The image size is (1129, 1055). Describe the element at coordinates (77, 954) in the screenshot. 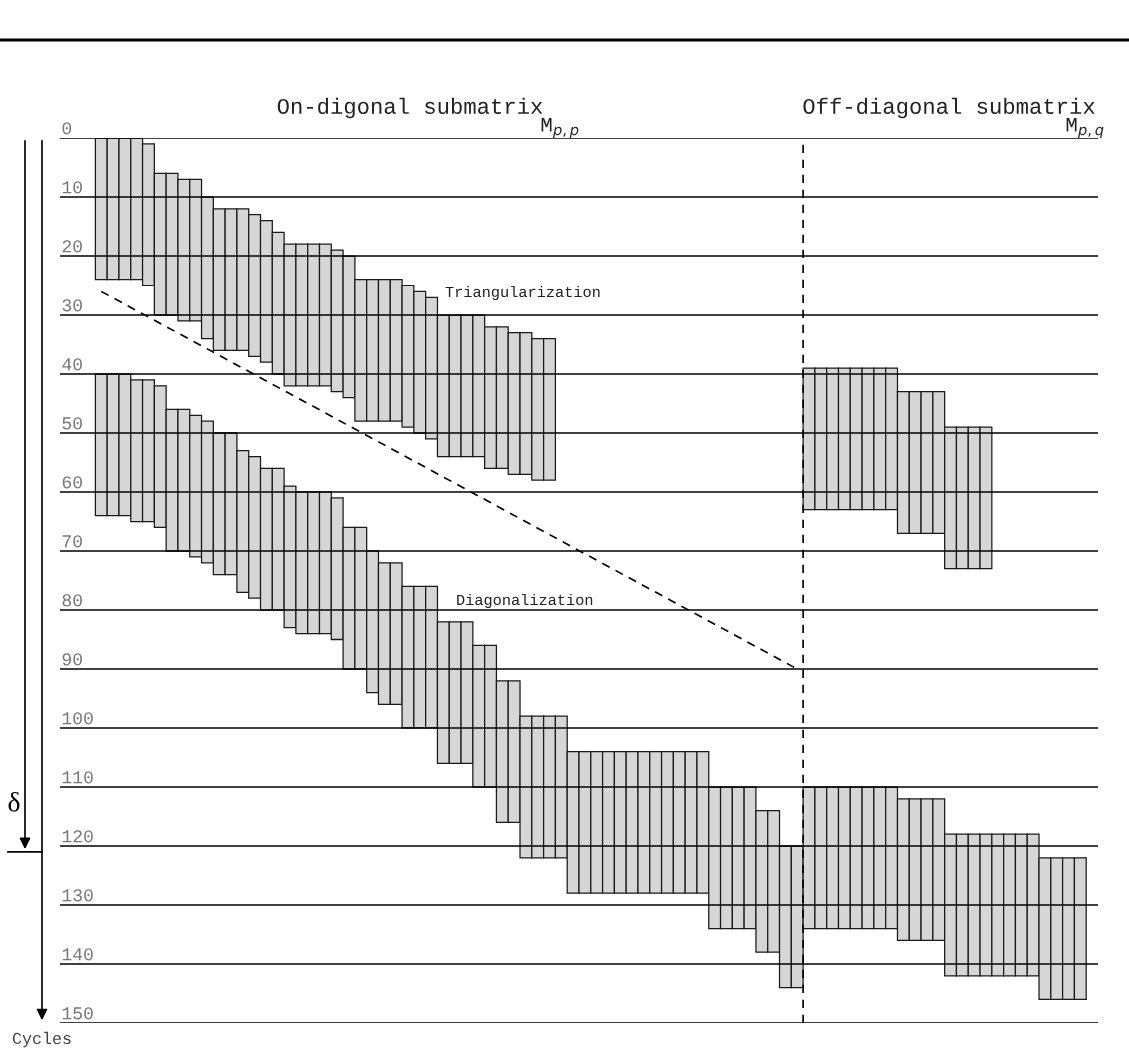

I see `y-tick-label: 140` at that location.